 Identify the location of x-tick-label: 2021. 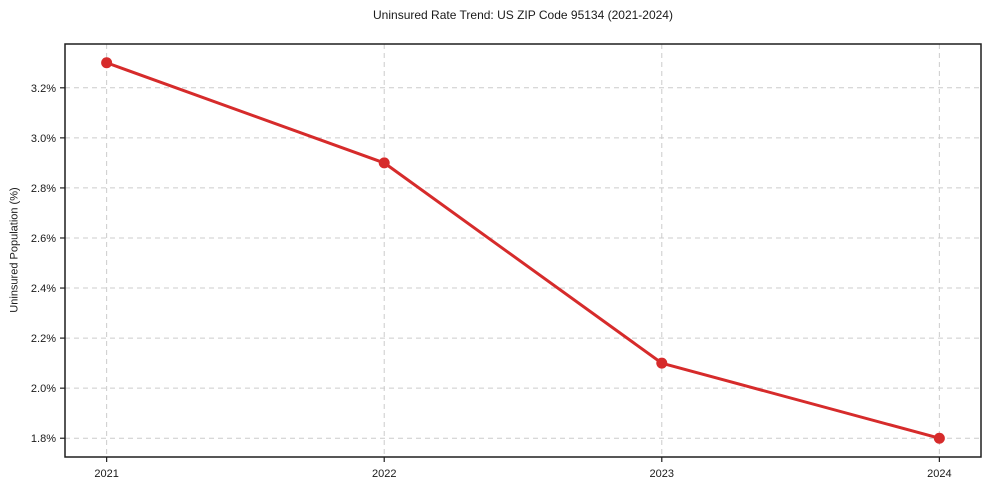
(106, 474).